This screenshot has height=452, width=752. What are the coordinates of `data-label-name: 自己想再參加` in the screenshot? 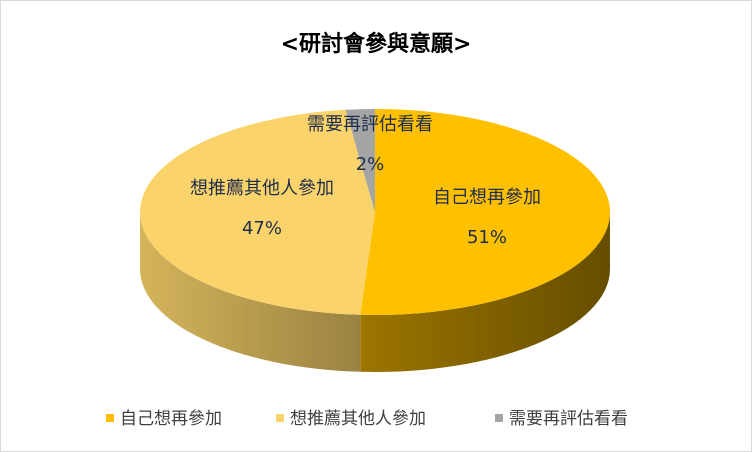 It's located at (487, 197).